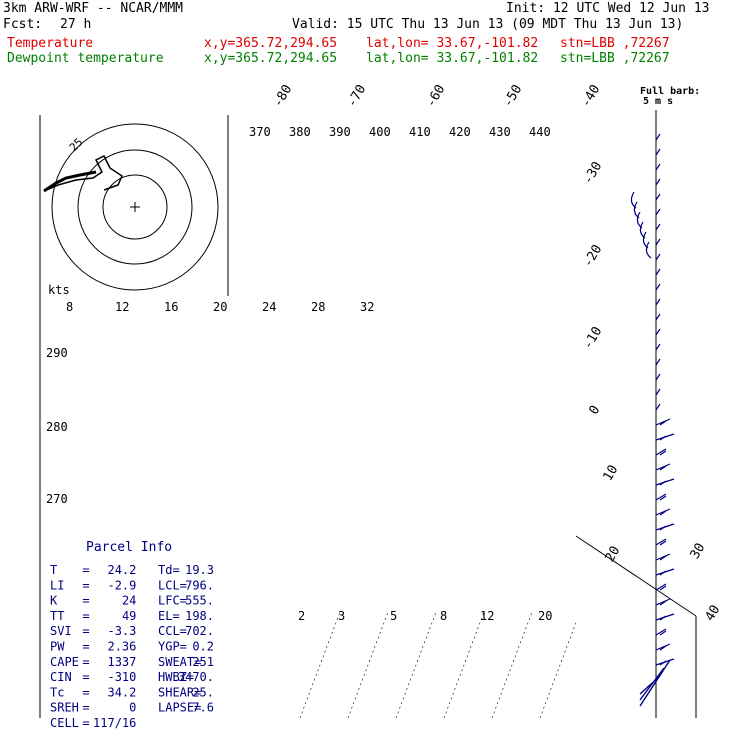  What do you see at coordinates (593, 173) in the screenshot?
I see `isotherm-tick-label: -30` at bounding box center [593, 173].